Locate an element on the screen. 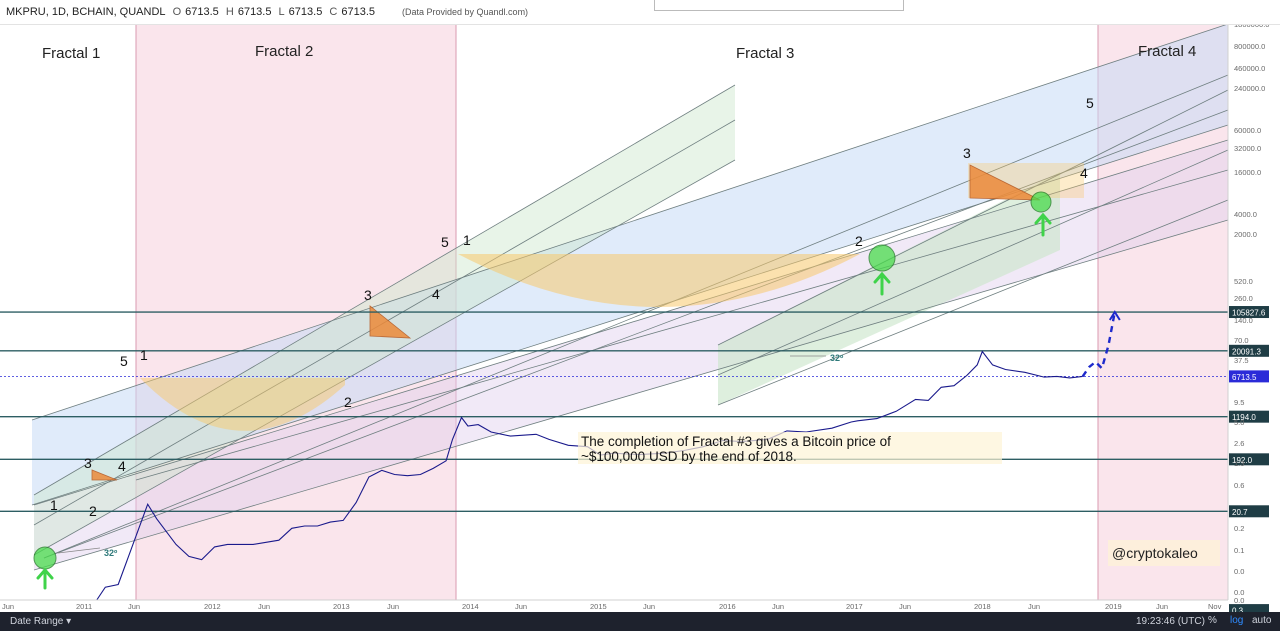 The width and height of the screenshot is (1280, 631). y-tick-label: 70.0 is located at coordinates (1241, 340).